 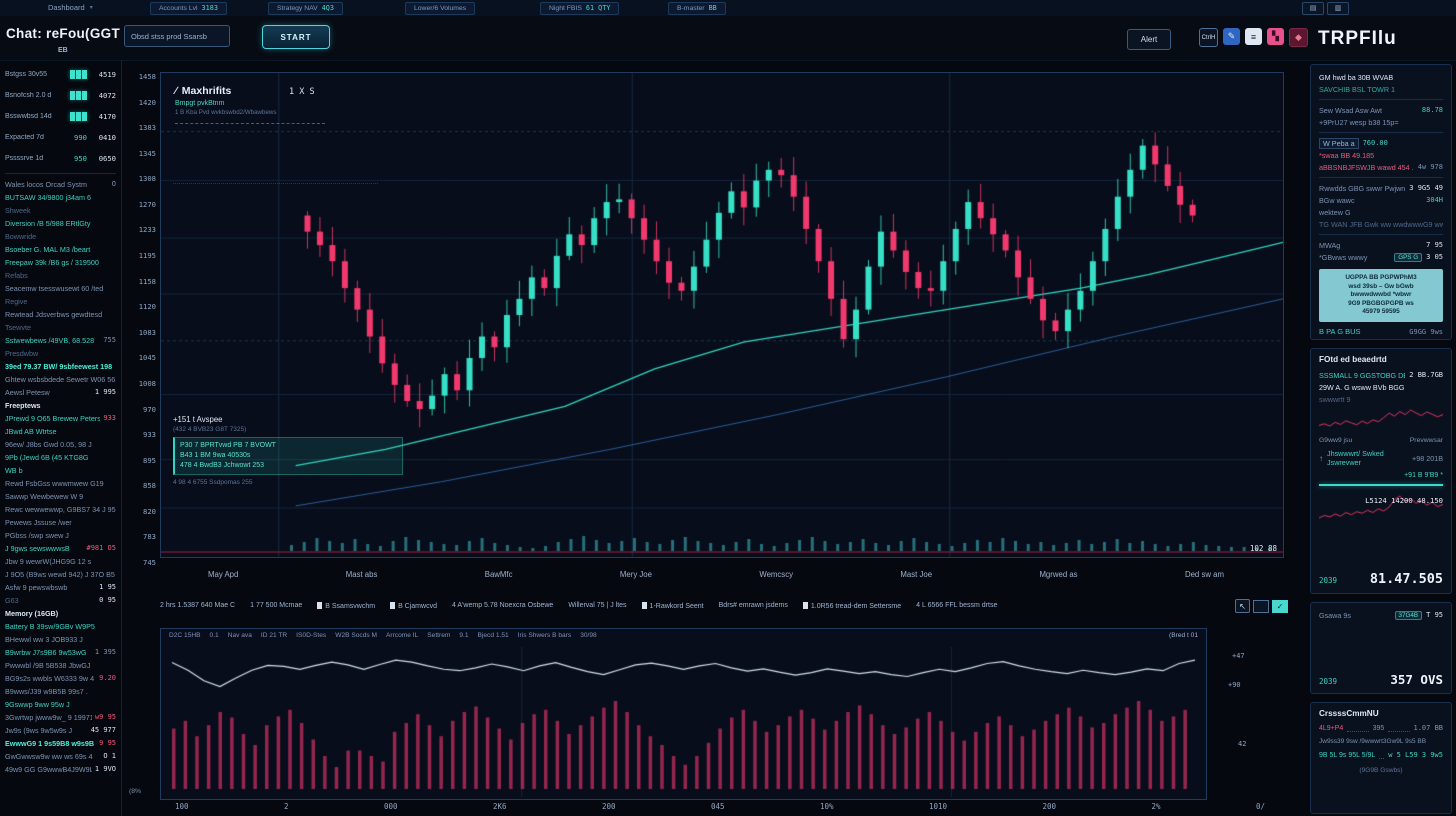 I want to click on list-item-value: O 1, so click(x=109, y=756).